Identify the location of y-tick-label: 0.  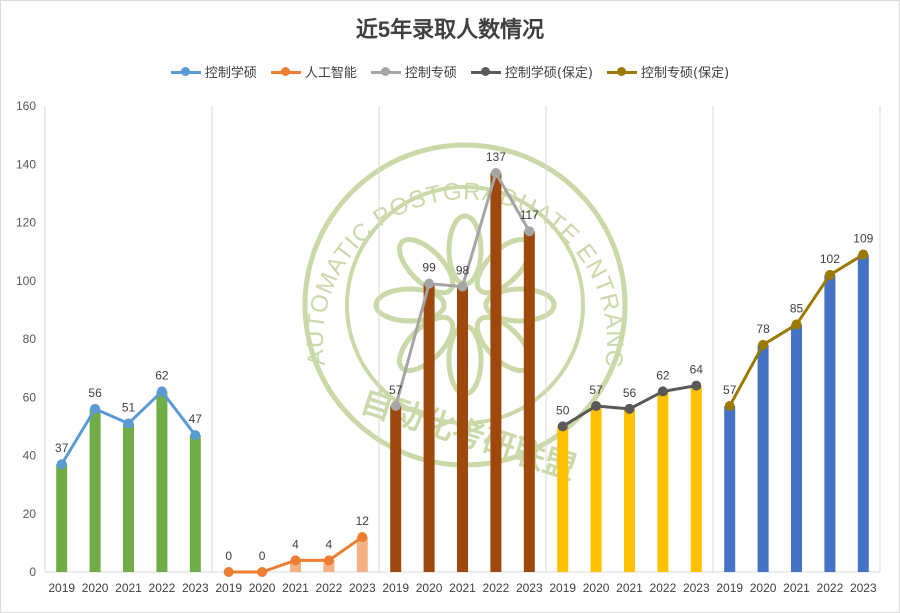
(32, 572).